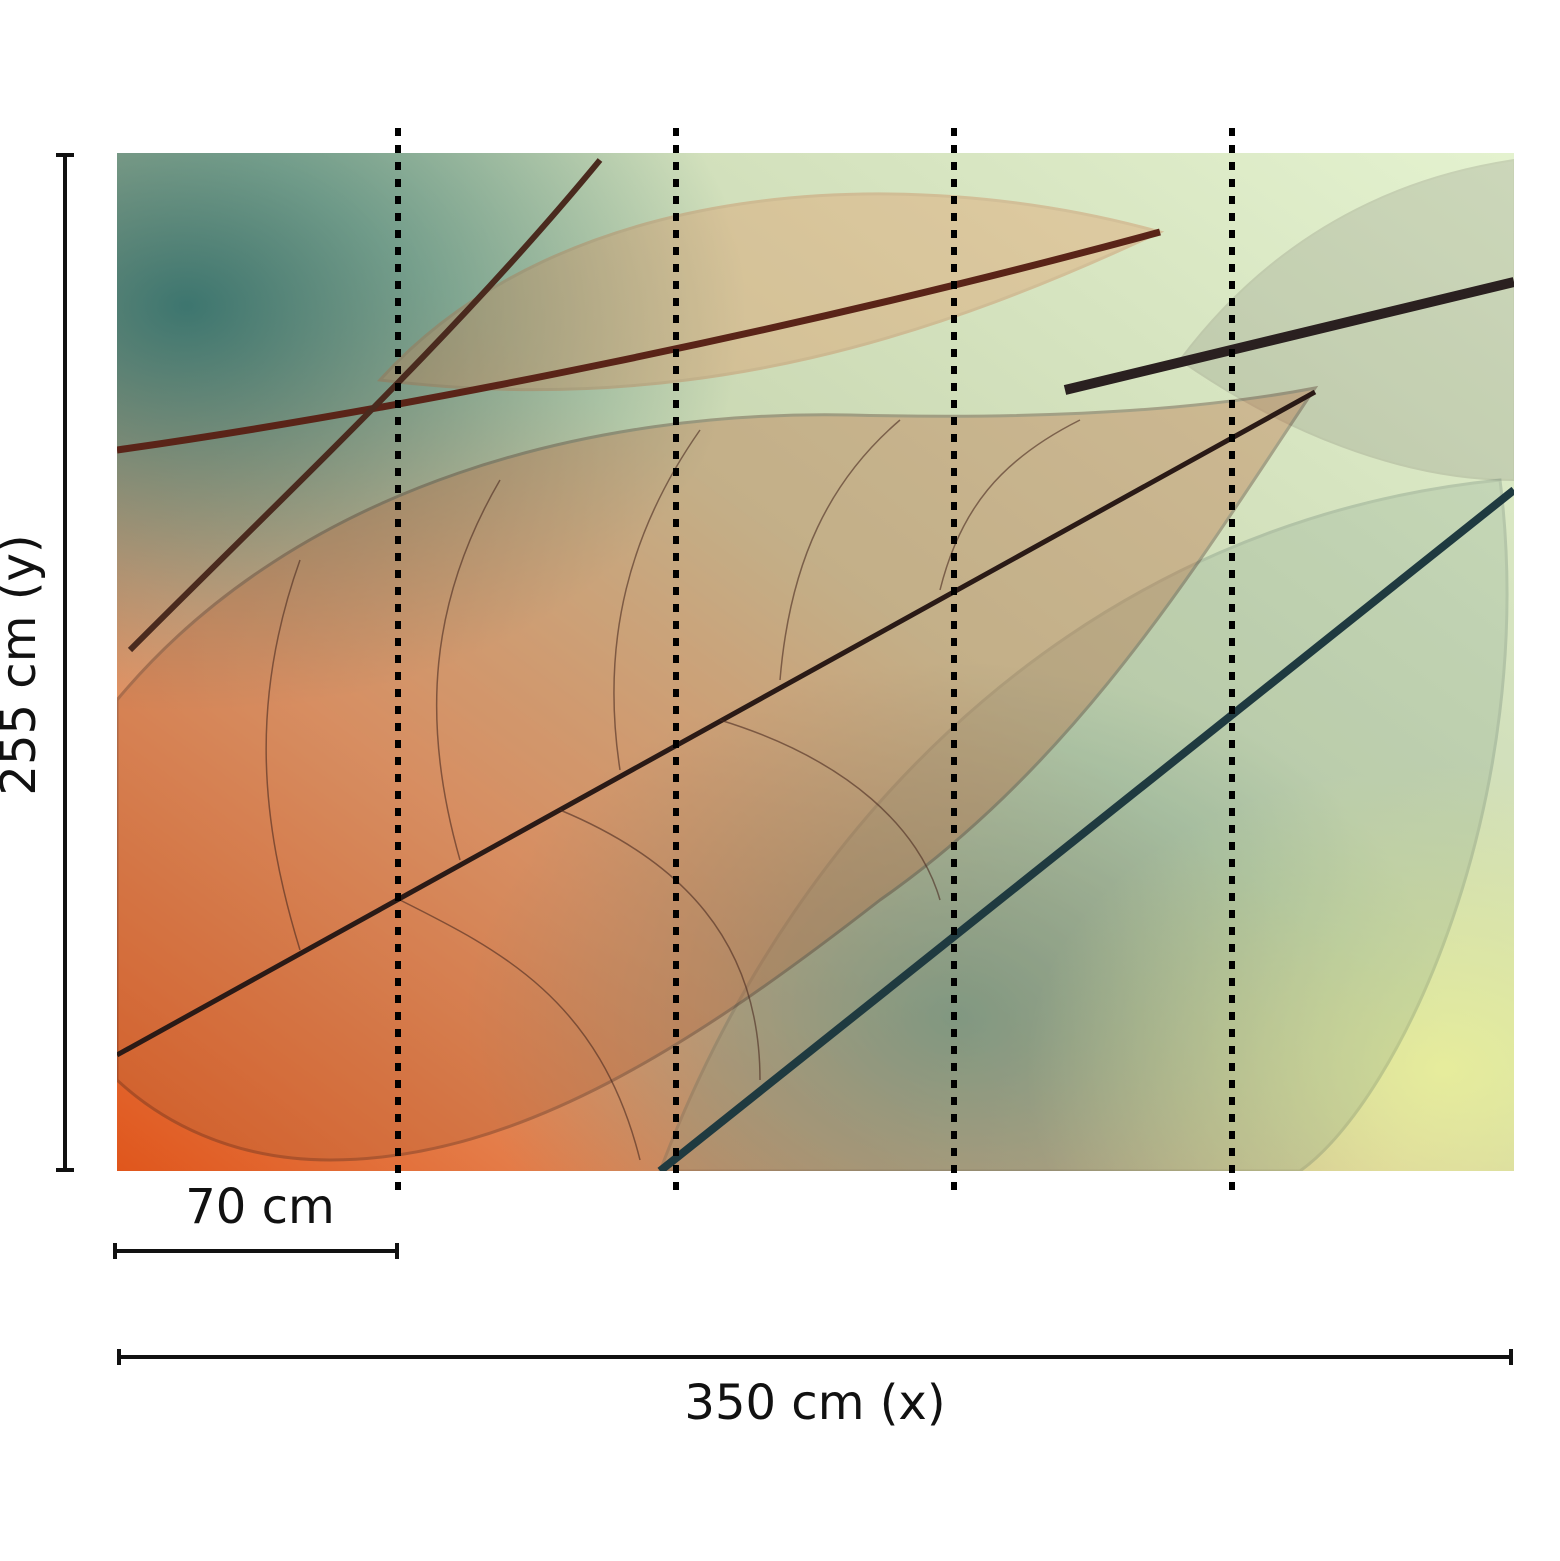 The height and width of the screenshot is (1561, 1560). Describe the element at coordinates (814, 1403) in the screenshot. I see `width-label: 350 cm (x)` at that location.